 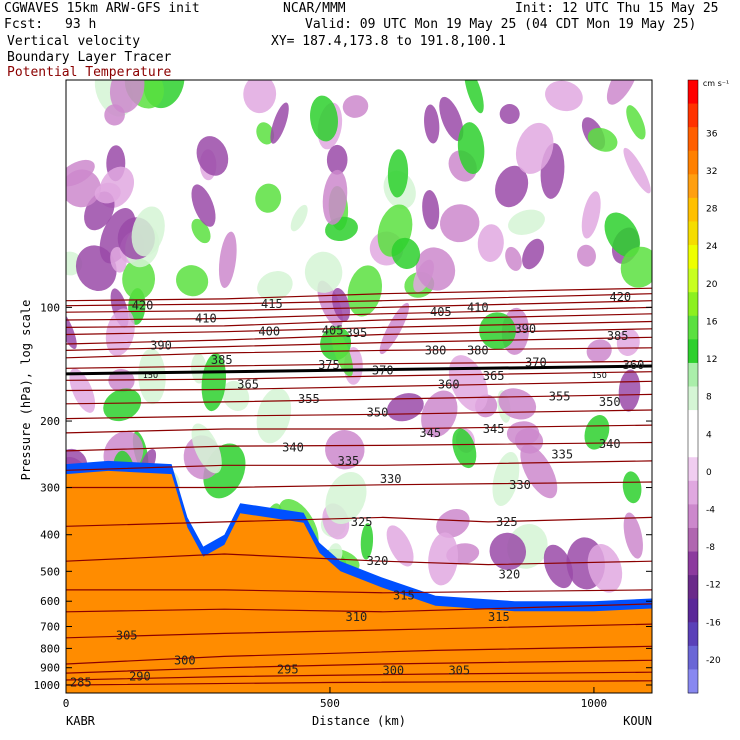 I want to click on colorbar-label: -12, so click(x=713, y=586).